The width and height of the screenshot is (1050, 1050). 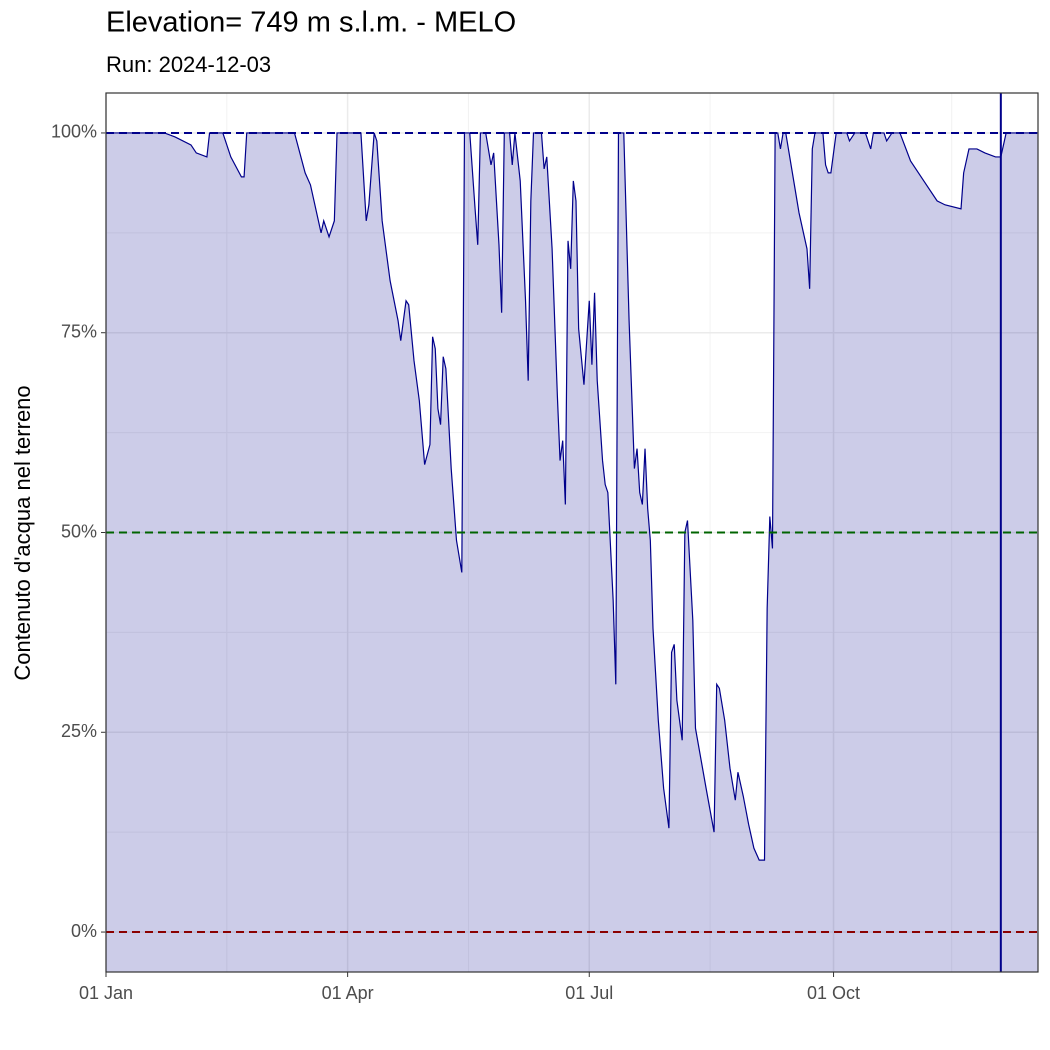 What do you see at coordinates (106, 993) in the screenshot?
I see `x-tick-label: 01 Jan` at bounding box center [106, 993].